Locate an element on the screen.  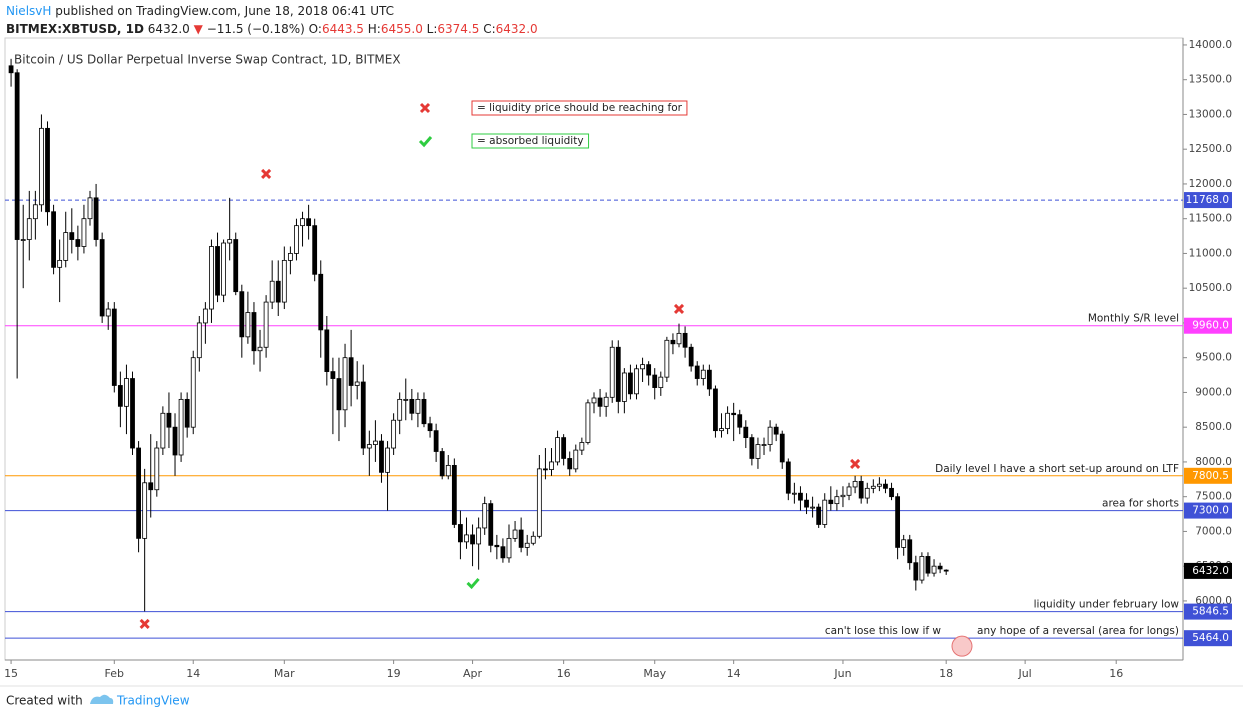
last: 6432.0 is located at coordinates (169, 29).